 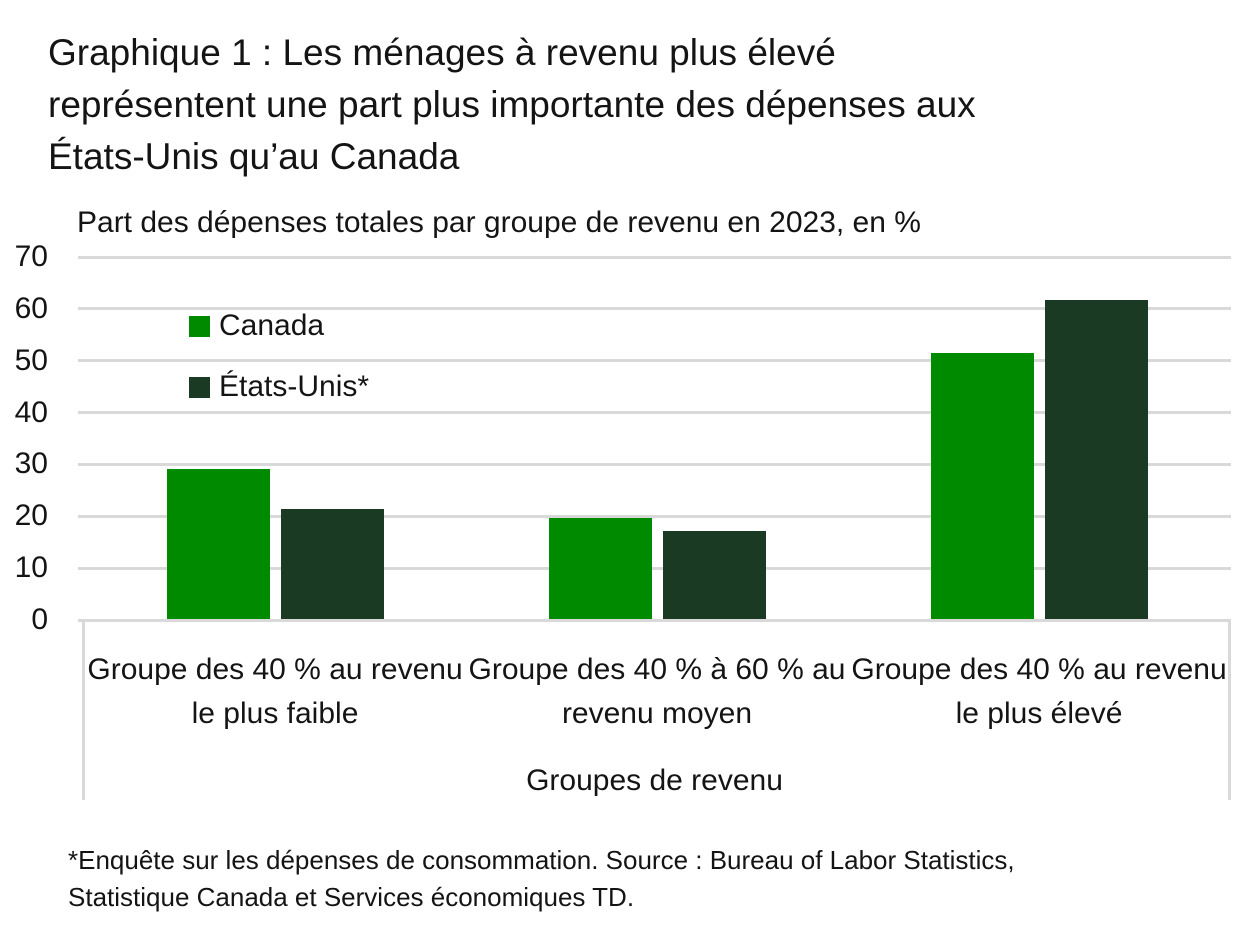 I want to click on canada-series-swatch-icon, so click(x=199, y=326).